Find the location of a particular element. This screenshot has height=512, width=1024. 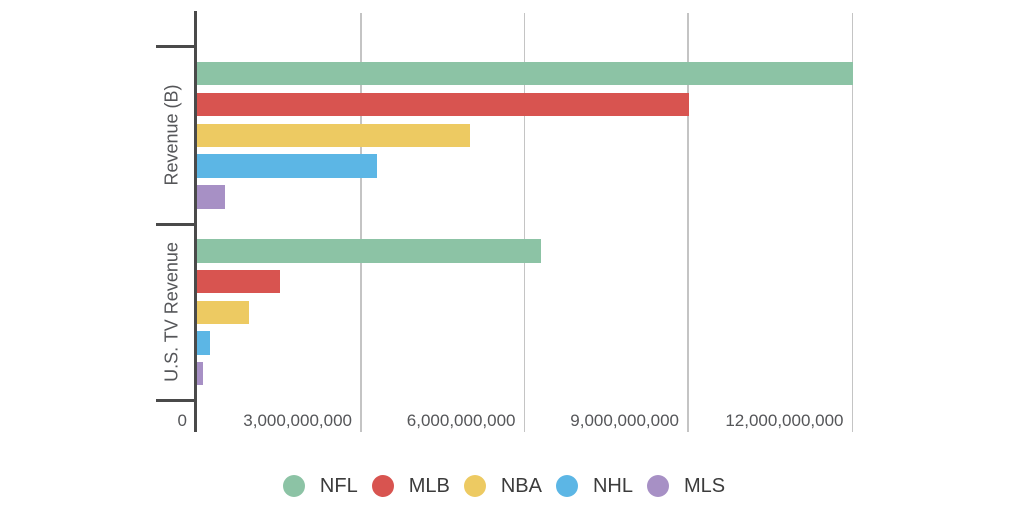

legend-marker-mlb is located at coordinates (382, 486).